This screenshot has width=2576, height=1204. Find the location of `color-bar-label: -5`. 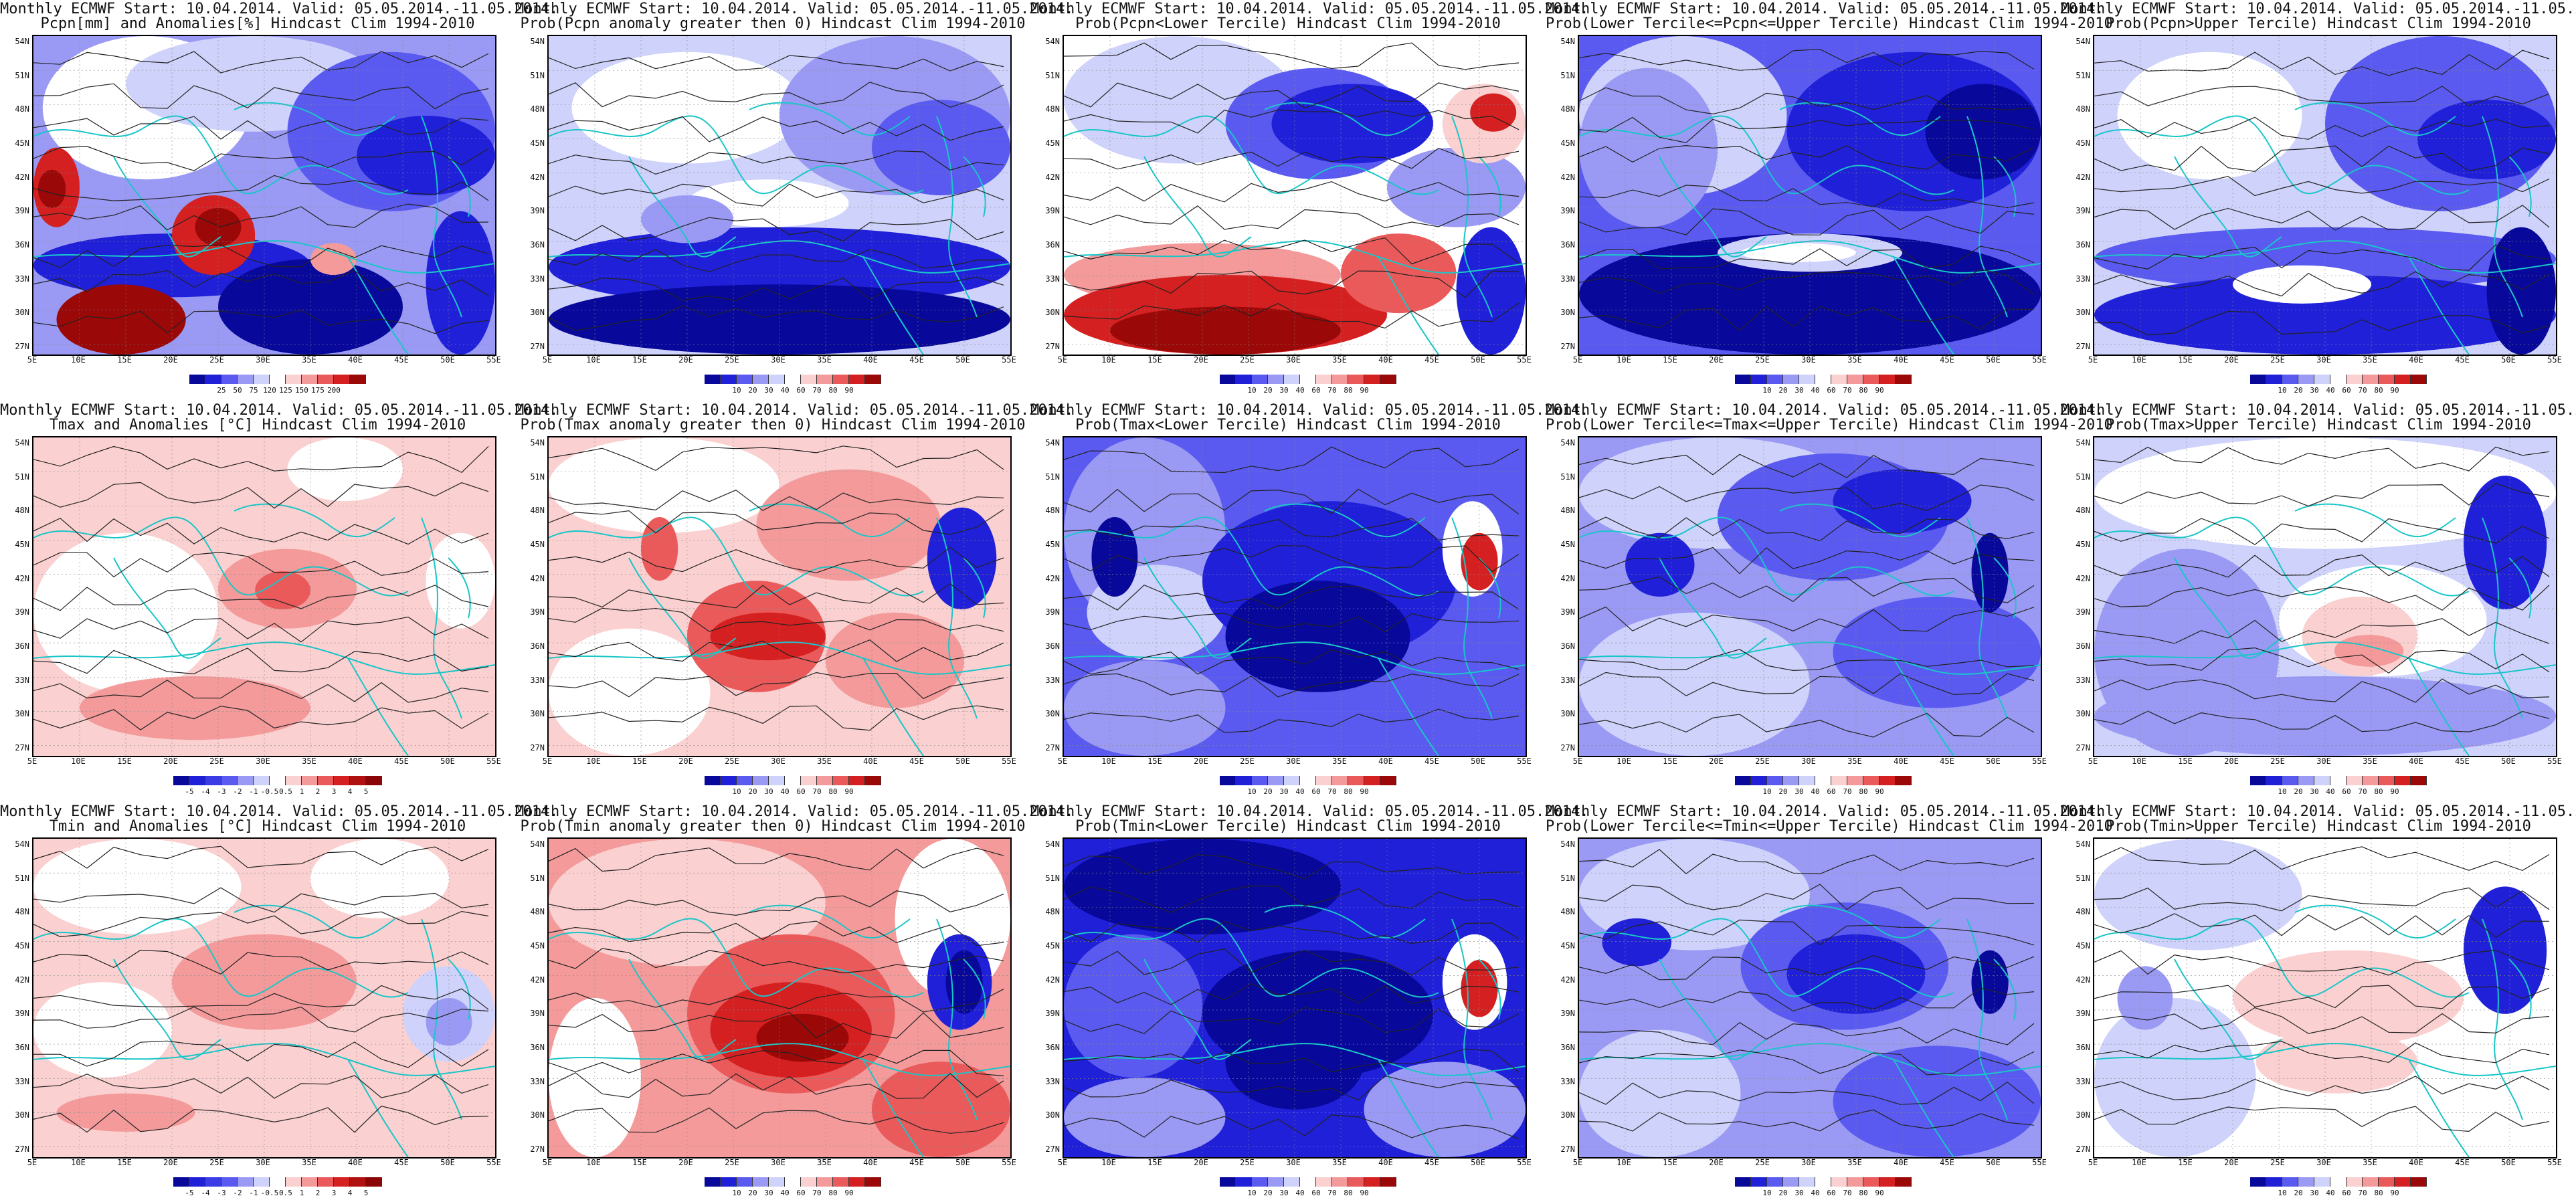

color-bar-label: -5 is located at coordinates (189, 791).